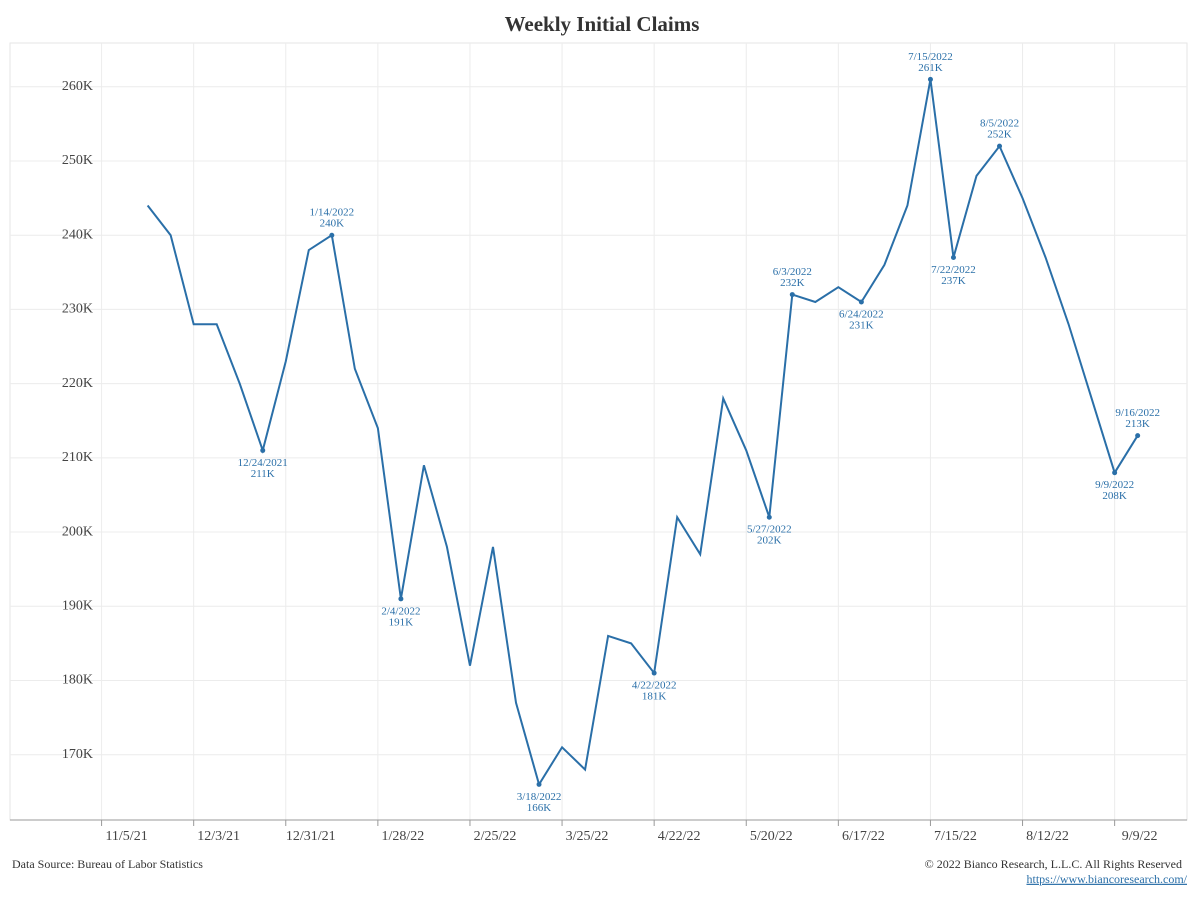  What do you see at coordinates (769, 541) in the screenshot?
I see `annotation-value: 202K` at bounding box center [769, 541].